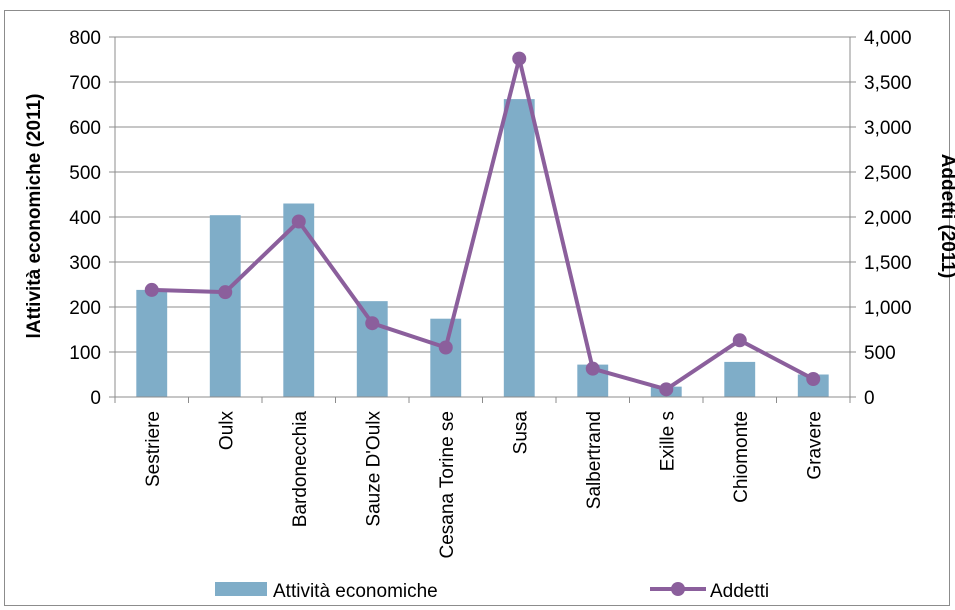  What do you see at coordinates (888, 83) in the screenshot?
I see `y2-tick-label: 3,500` at bounding box center [888, 83].